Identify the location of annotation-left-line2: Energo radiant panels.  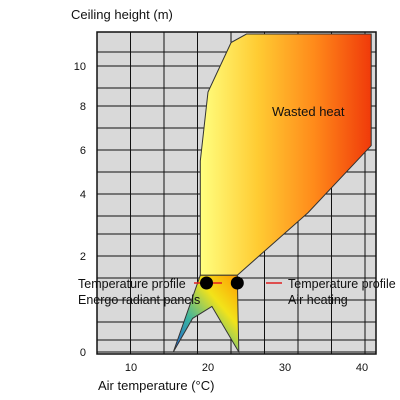
(139, 300).